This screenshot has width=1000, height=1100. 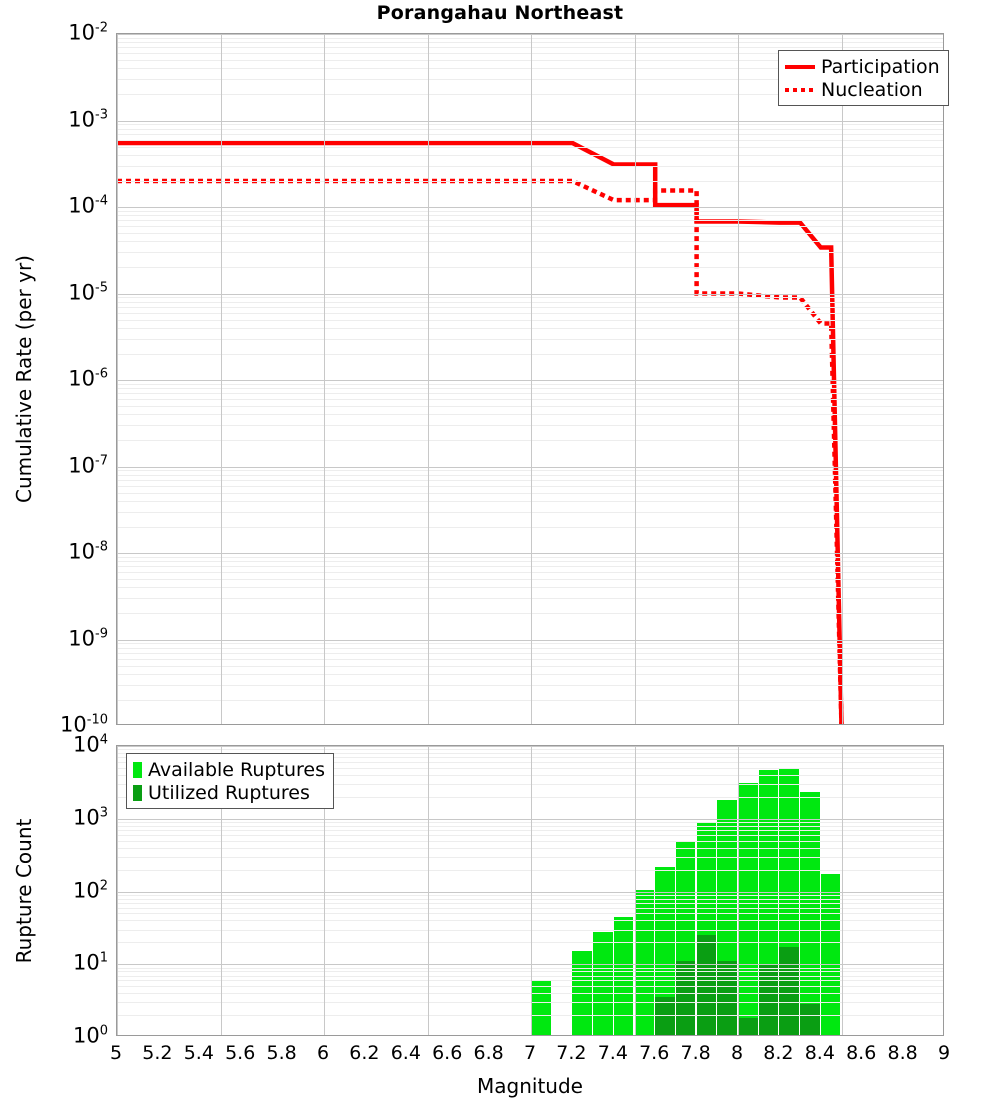 I want to click on x-tick-label: 7.6, so click(x=654, y=1053).